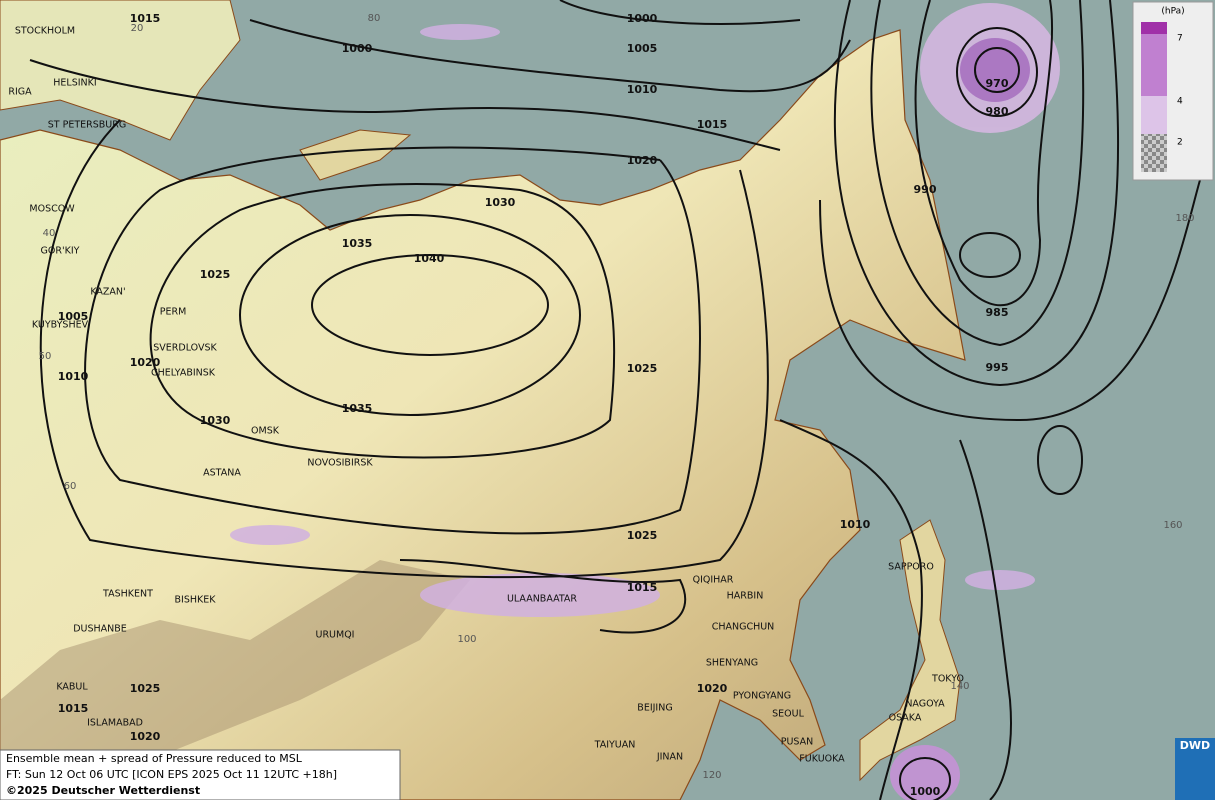 This screenshot has height=800, width=1215. I want to click on city-label: DUSHANBE, so click(100, 629).